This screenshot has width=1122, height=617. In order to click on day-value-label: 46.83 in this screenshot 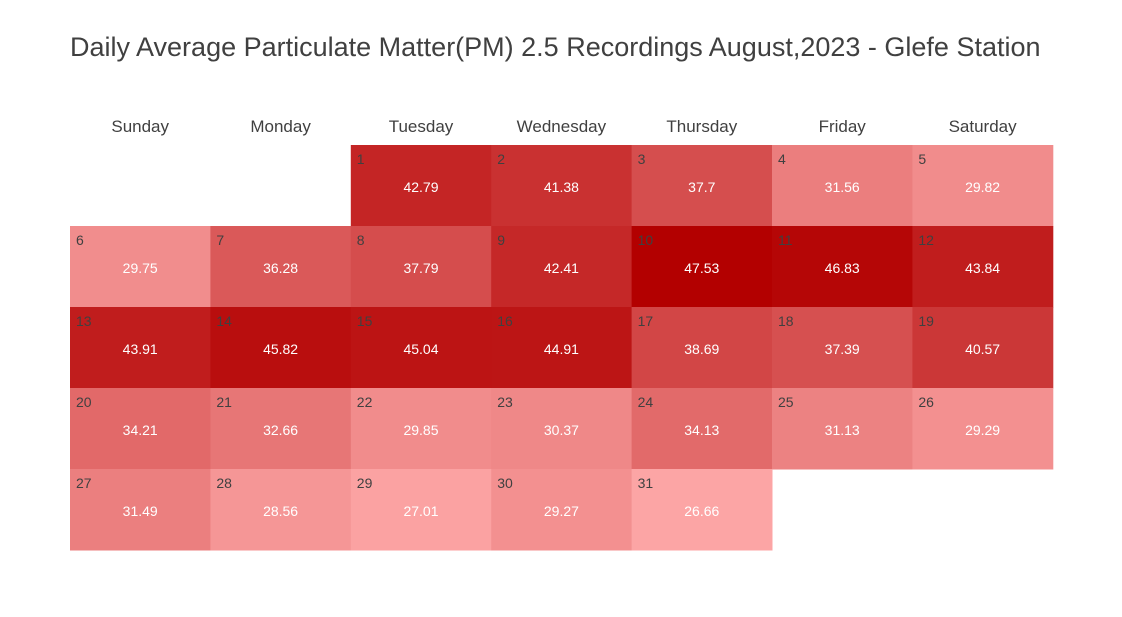, I will do `click(842, 268)`.